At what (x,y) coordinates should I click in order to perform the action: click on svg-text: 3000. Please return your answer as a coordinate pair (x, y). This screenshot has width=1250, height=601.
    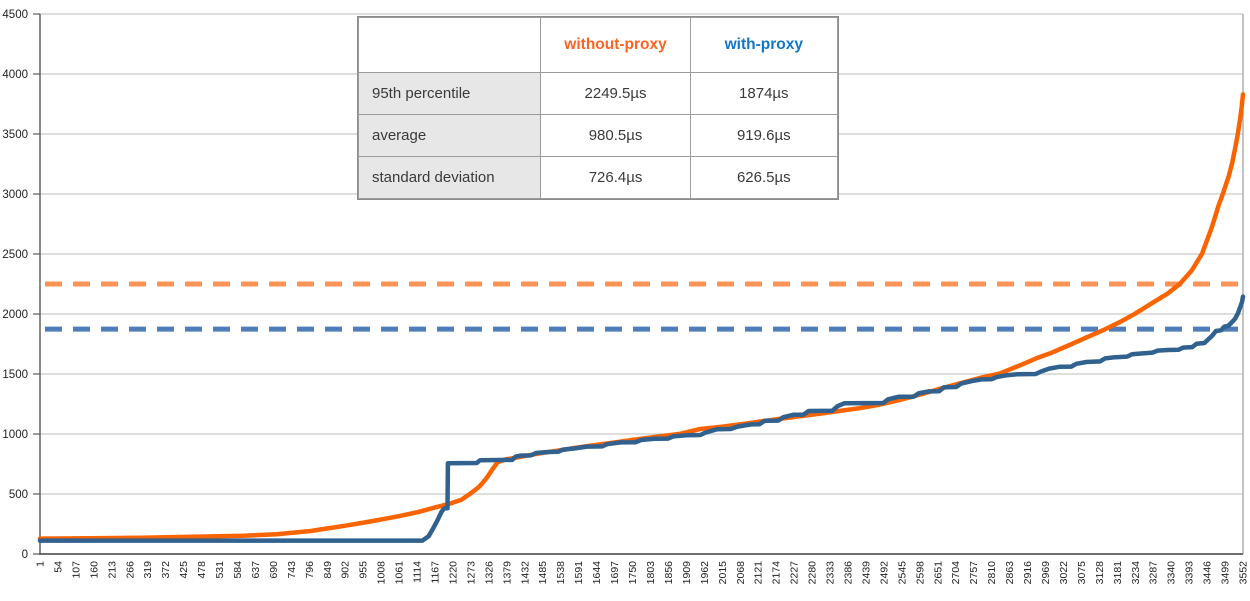
    Looking at the image, I should click on (15, 195).